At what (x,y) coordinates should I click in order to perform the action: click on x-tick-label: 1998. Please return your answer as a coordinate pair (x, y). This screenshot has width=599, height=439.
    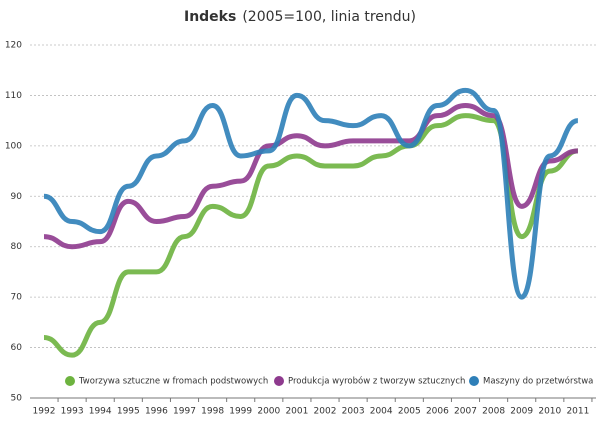
    Looking at the image, I should click on (212, 412).